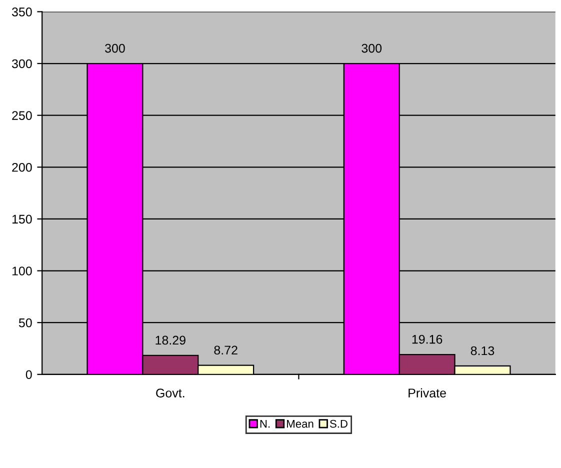  What do you see at coordinates (22, 271) in the screenshot?
I see `y-tick-label: 100` at bounding box center [22, 271].